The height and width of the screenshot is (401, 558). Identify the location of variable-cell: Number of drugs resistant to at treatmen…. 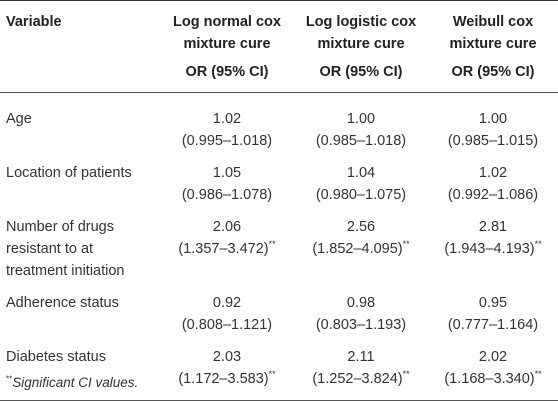
(65, 249).